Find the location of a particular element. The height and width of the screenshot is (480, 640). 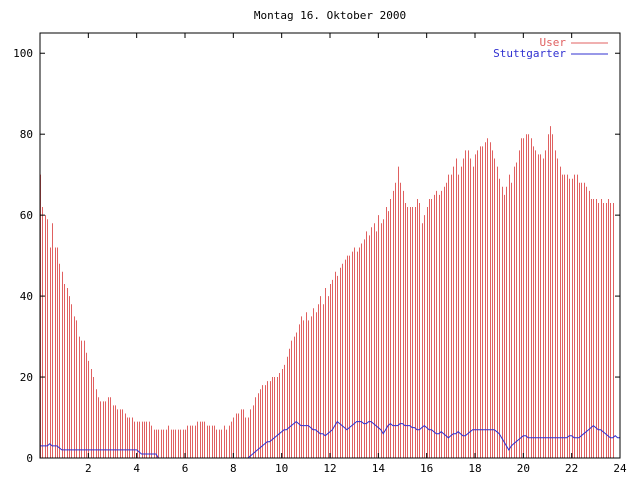

y-tick-label: 80 is located at coordinates (26, 134).